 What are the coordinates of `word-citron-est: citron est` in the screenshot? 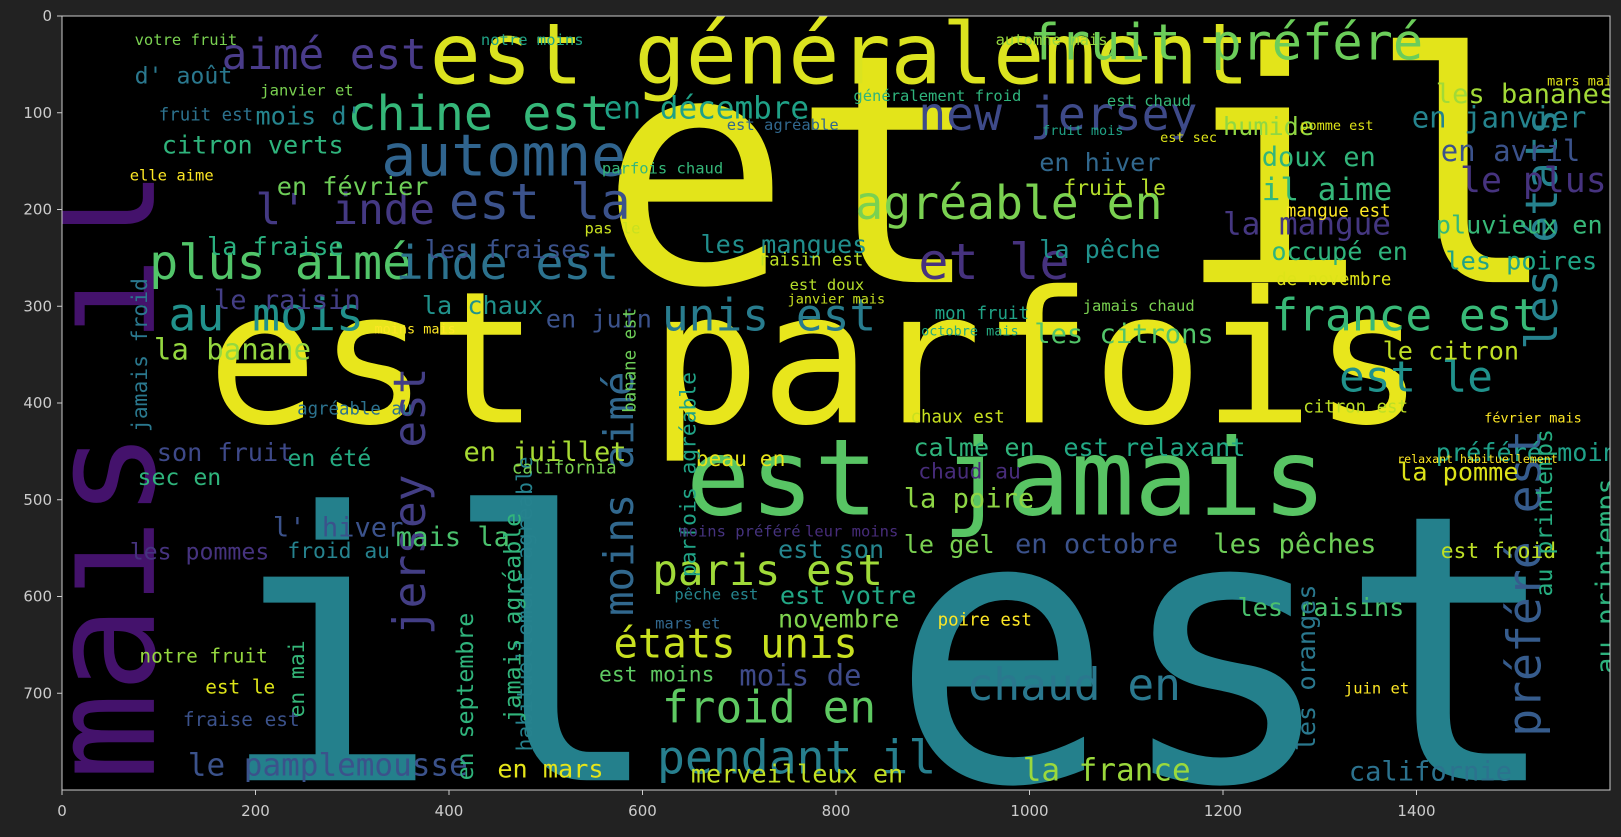 It's located at (1355, 408).